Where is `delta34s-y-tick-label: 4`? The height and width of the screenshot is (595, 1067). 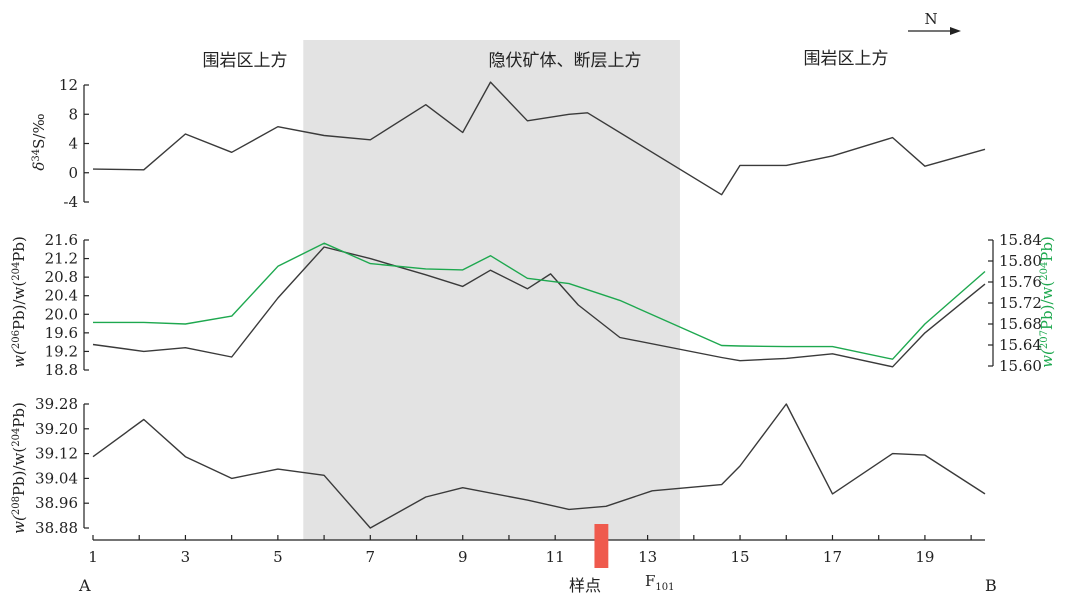 delta34s-y-tick-label: 4 is located at coordinates (73, 144).